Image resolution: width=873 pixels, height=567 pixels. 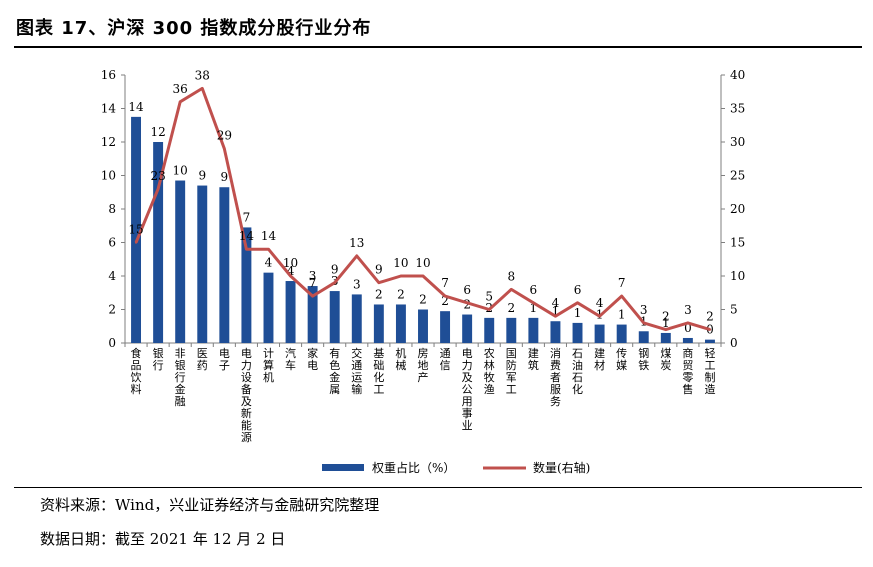 I want to click on category-label: 煤炭, so click(x=665, y=359).